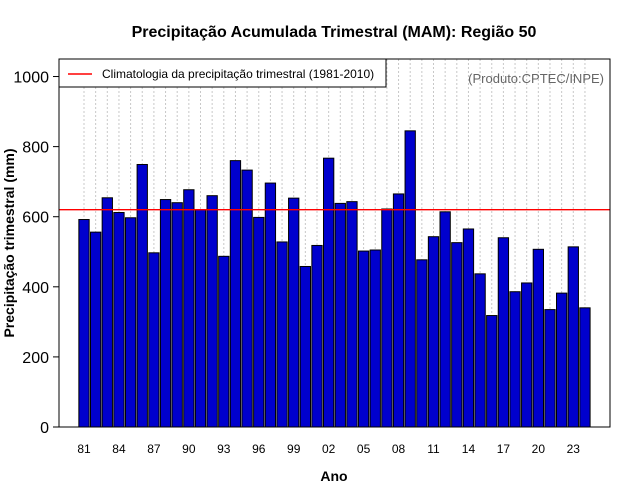  What do you see at coordinates (9, 242) in the screenshot?
I see `y-axis-title: Precipitação trimestral (mm)` at bounding box center [9, 242].